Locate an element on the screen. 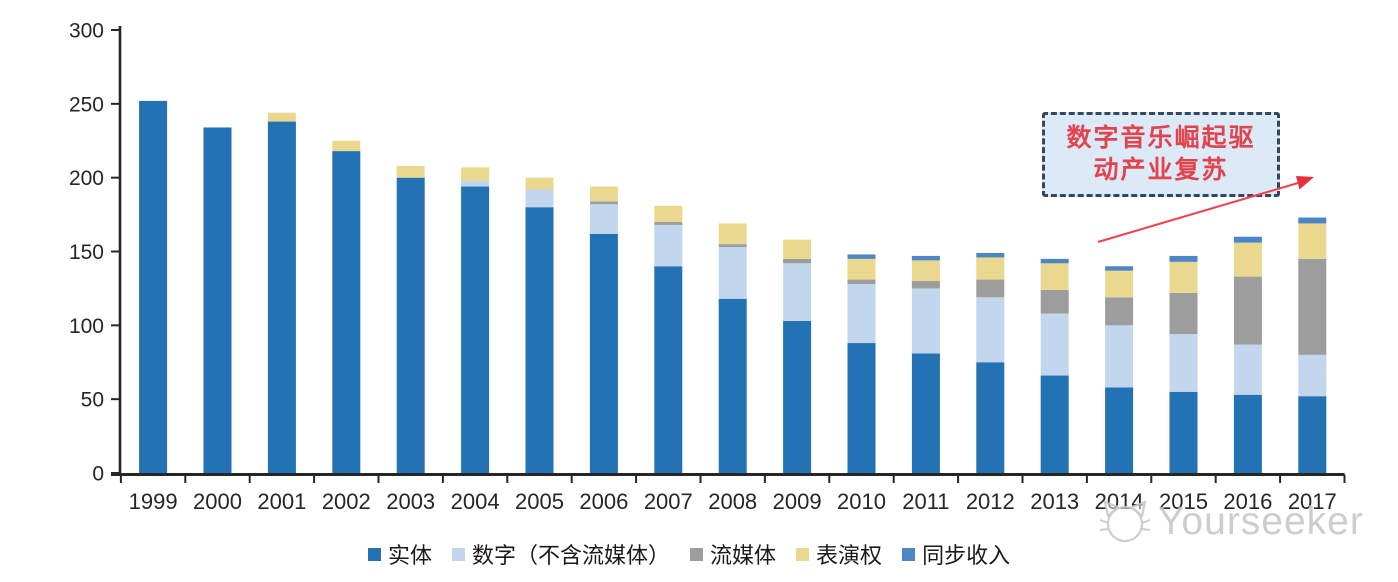 The width and height of the screenshot is (1398, 582). legend-label: 数字（不含流媒体） is located at coordinates (571, 555).